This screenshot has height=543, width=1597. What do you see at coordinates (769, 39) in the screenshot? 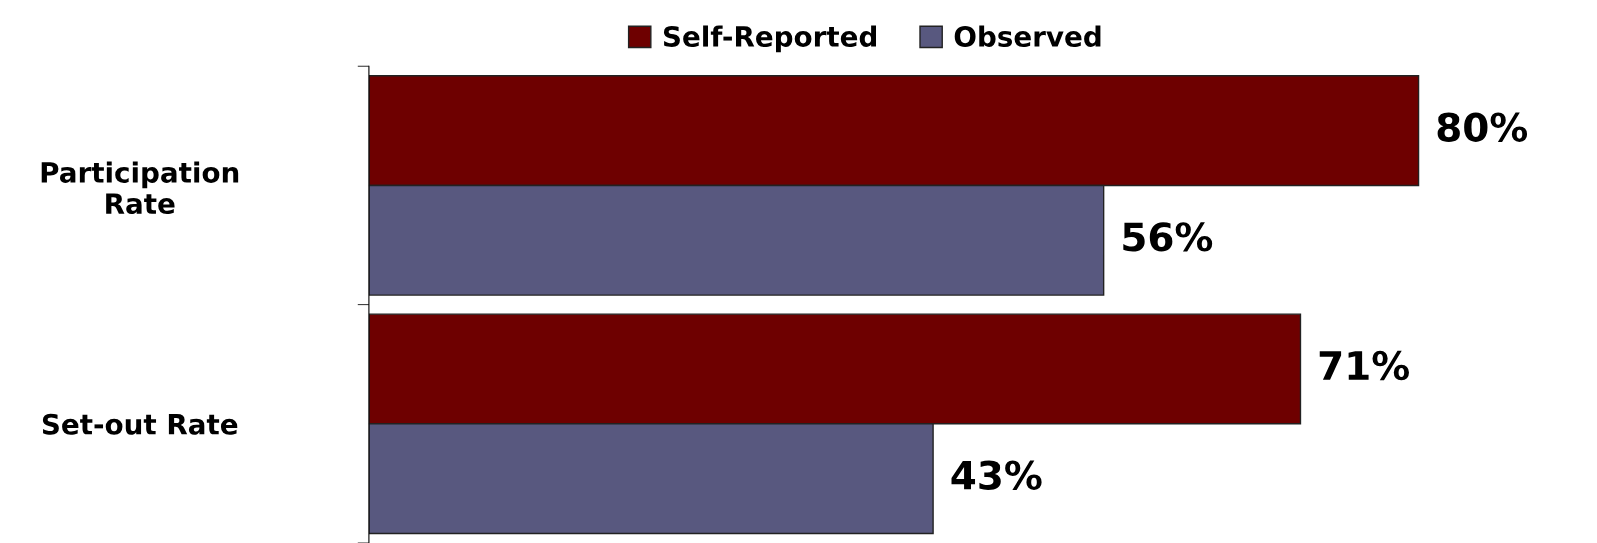
I see `legend-label: Self-Reported` at bounding box center [769, 39].